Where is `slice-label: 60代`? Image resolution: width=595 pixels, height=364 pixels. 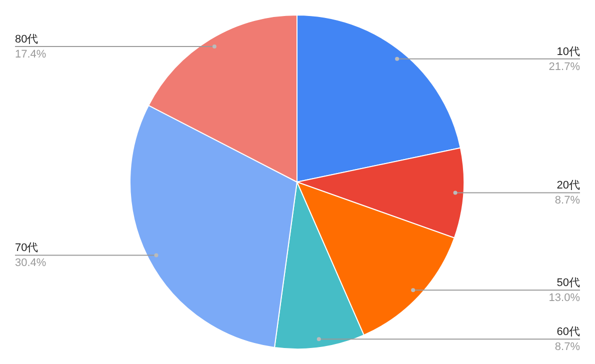 slice-label: 60代 is located at coordinates (568, 332).